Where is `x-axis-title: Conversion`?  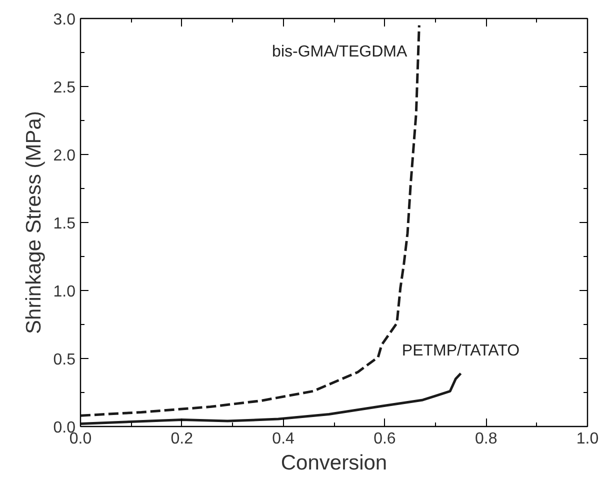
x-axis-title: Conversion is located at coordinates (334, 463).